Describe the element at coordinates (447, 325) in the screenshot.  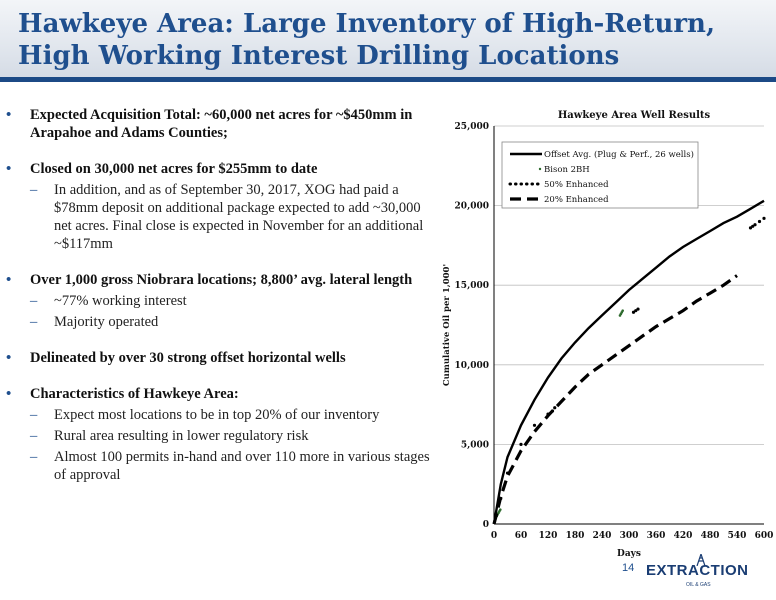
I see `y-axis-label: Cumulative Oil per 1,000'` at that location.